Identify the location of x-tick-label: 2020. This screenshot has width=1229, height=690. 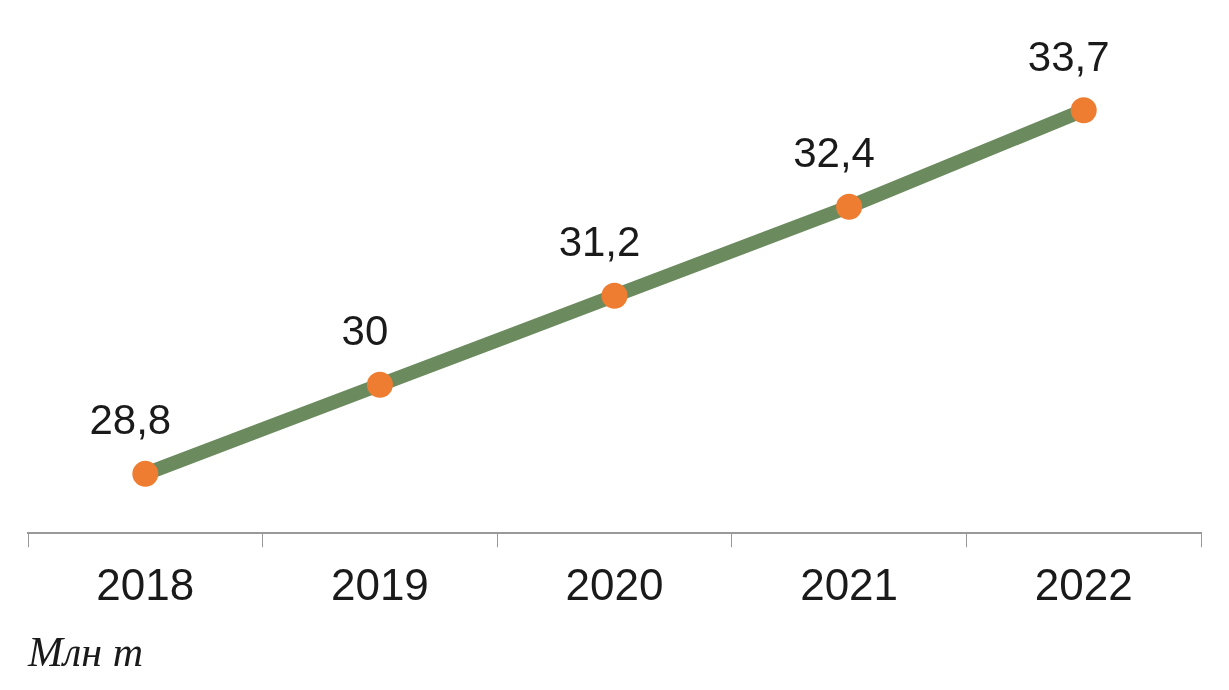
(614, 584).